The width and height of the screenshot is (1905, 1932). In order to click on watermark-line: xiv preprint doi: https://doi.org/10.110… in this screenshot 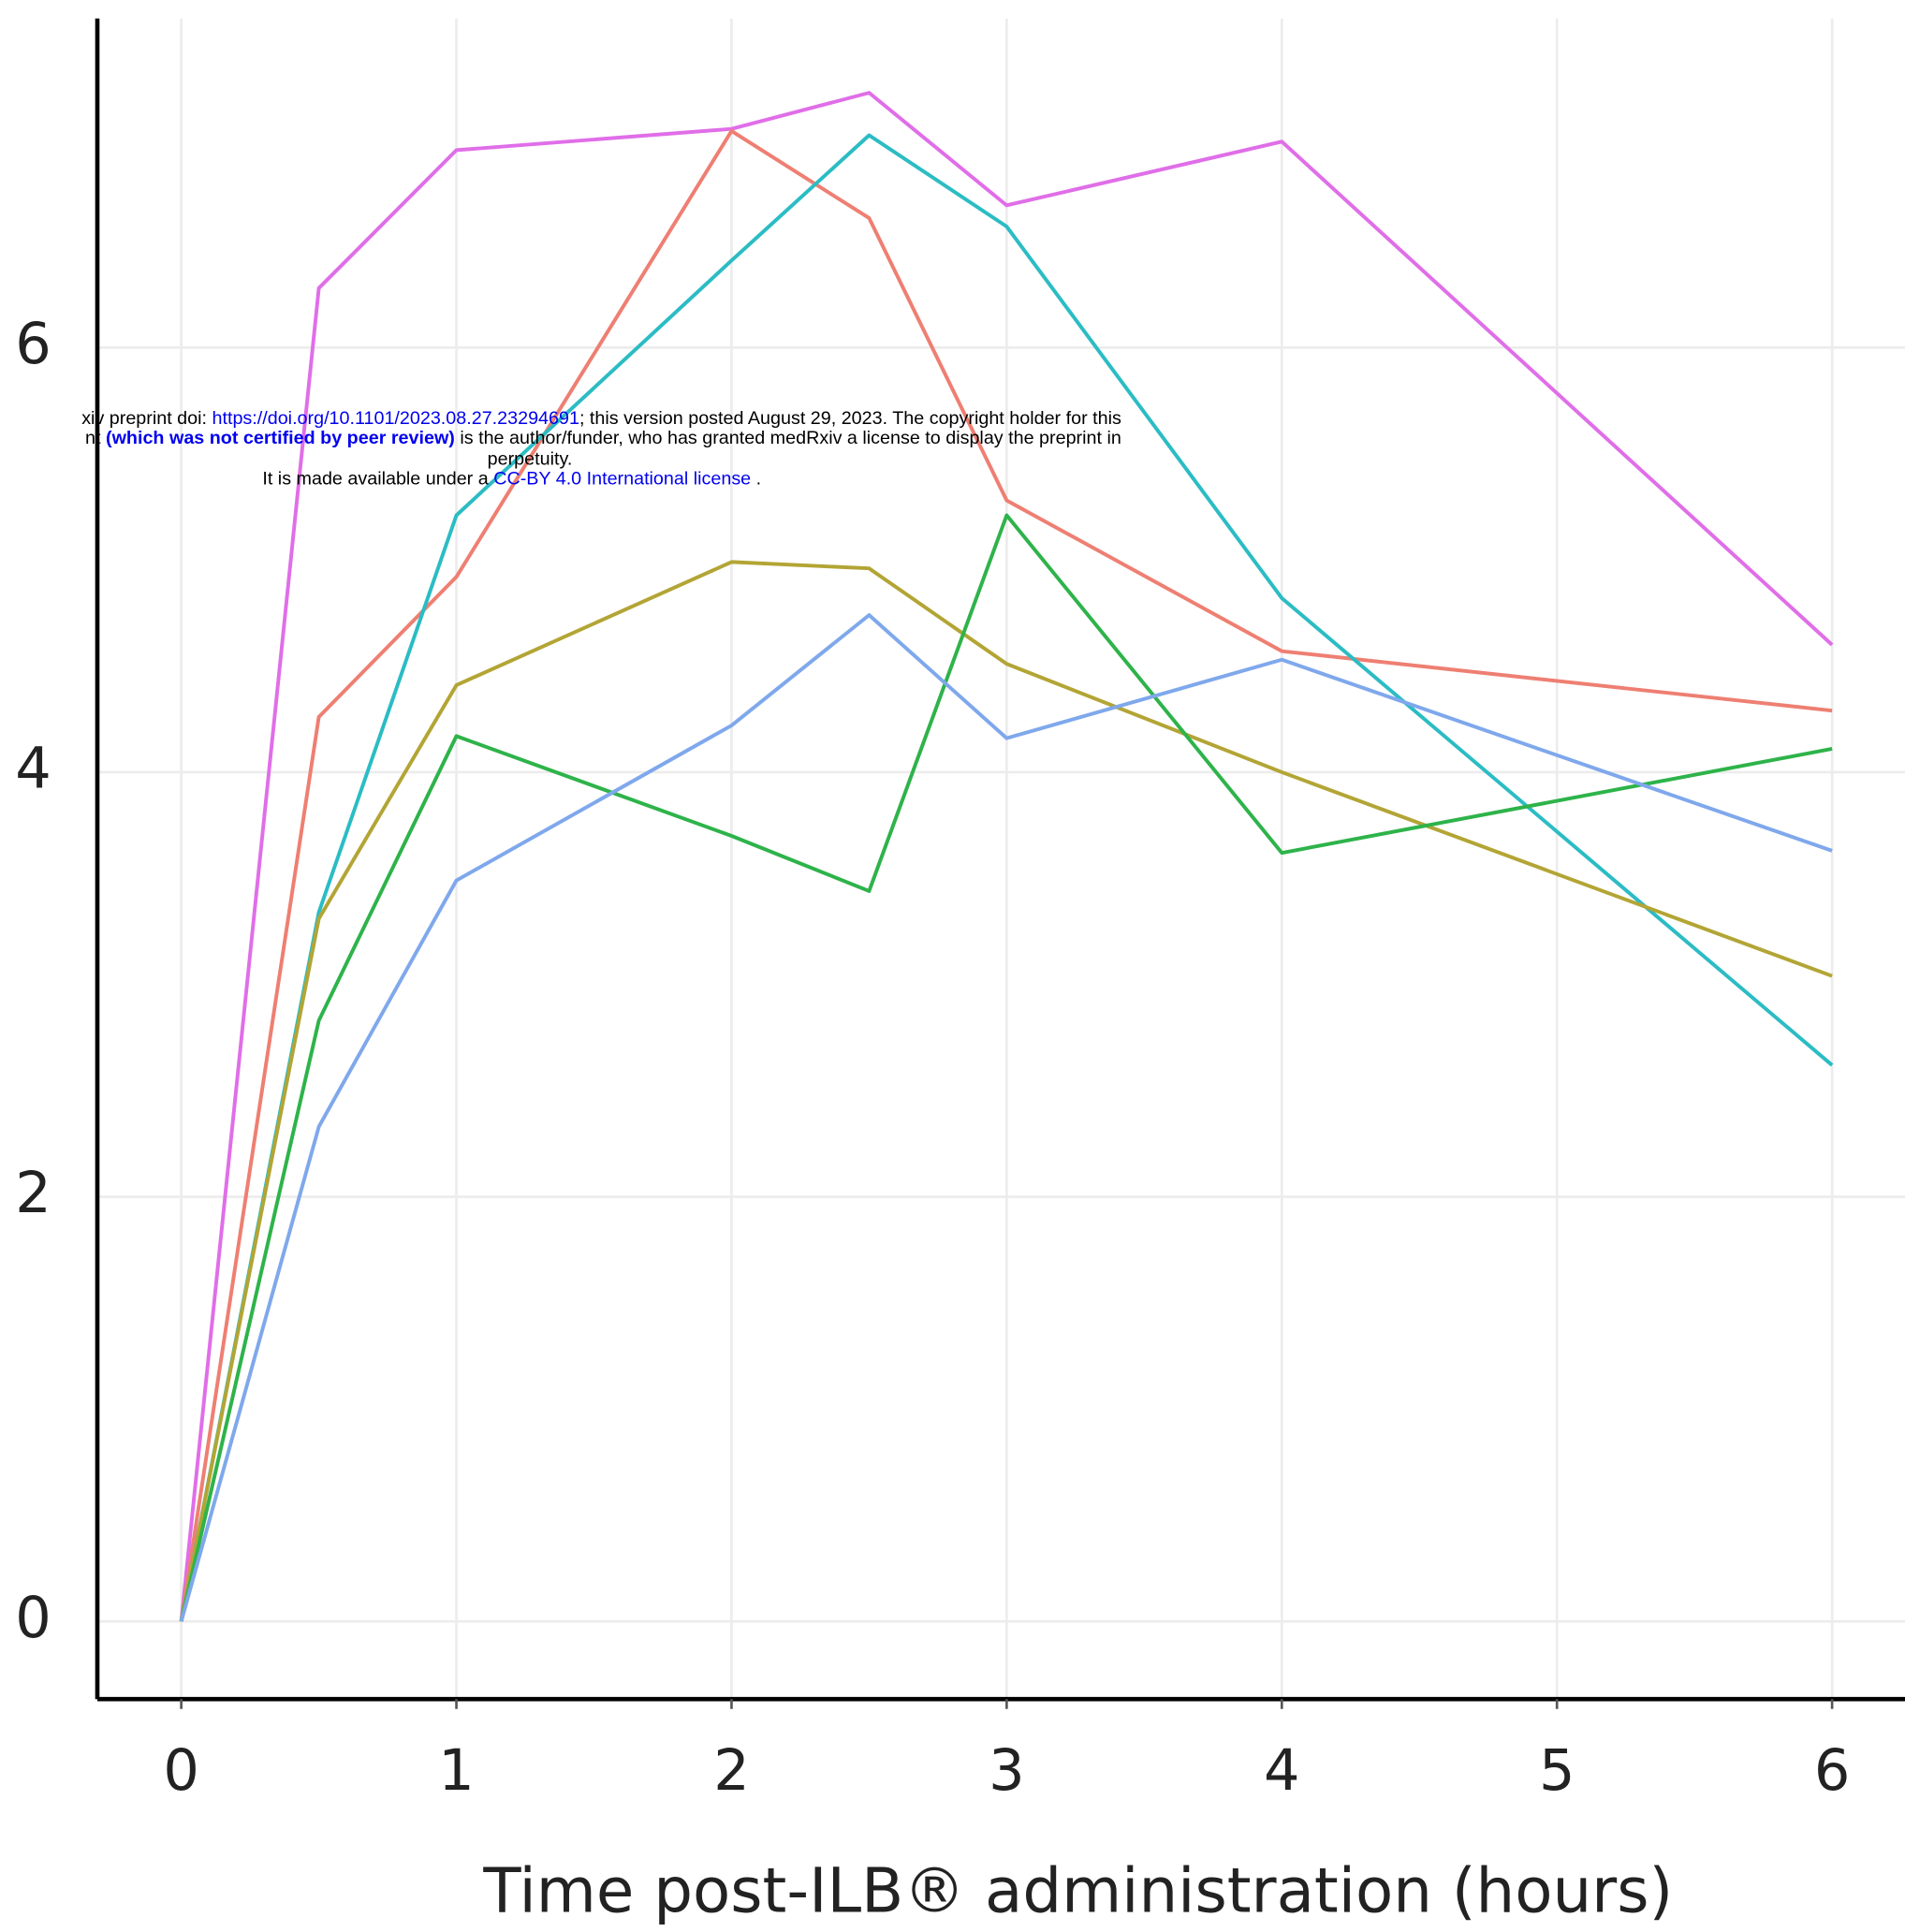, I will do `click(601, 418)`.